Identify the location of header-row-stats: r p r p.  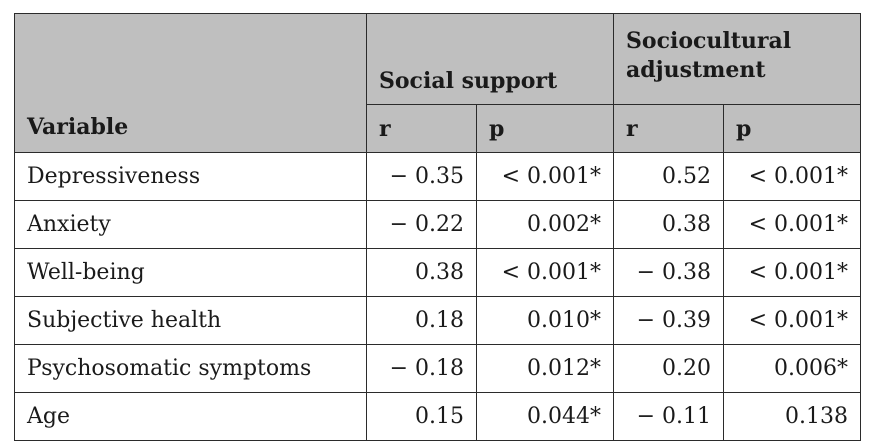
(438, 128).